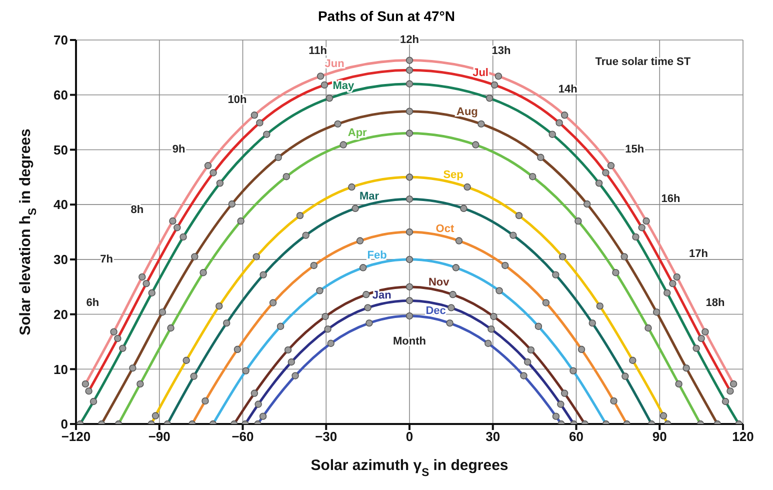 The width and height of the screenshot is (773, 490). I want to click on x-tick-label: 120, so click(743, 436).